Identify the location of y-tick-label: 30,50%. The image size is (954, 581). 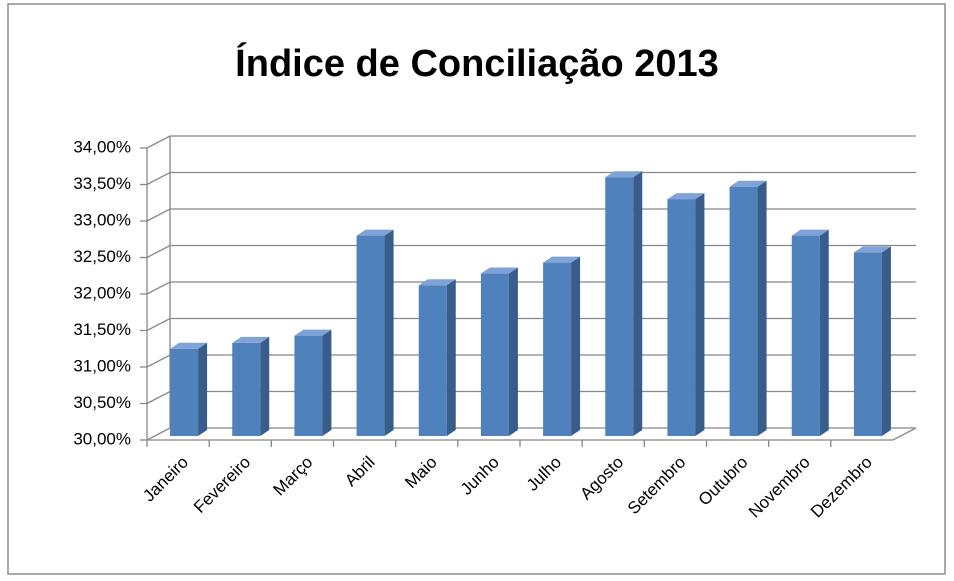
(102, 402).